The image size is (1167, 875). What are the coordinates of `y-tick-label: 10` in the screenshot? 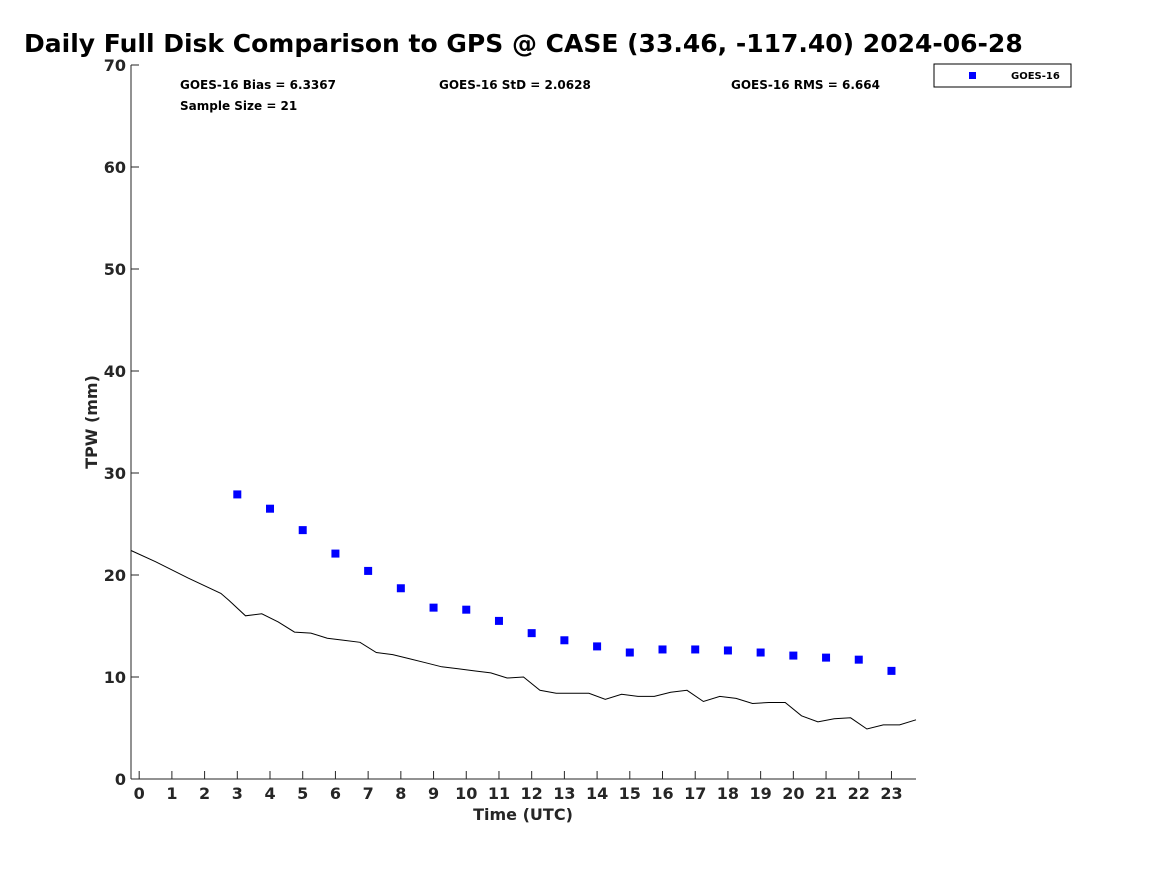 It's located at (115, 677).